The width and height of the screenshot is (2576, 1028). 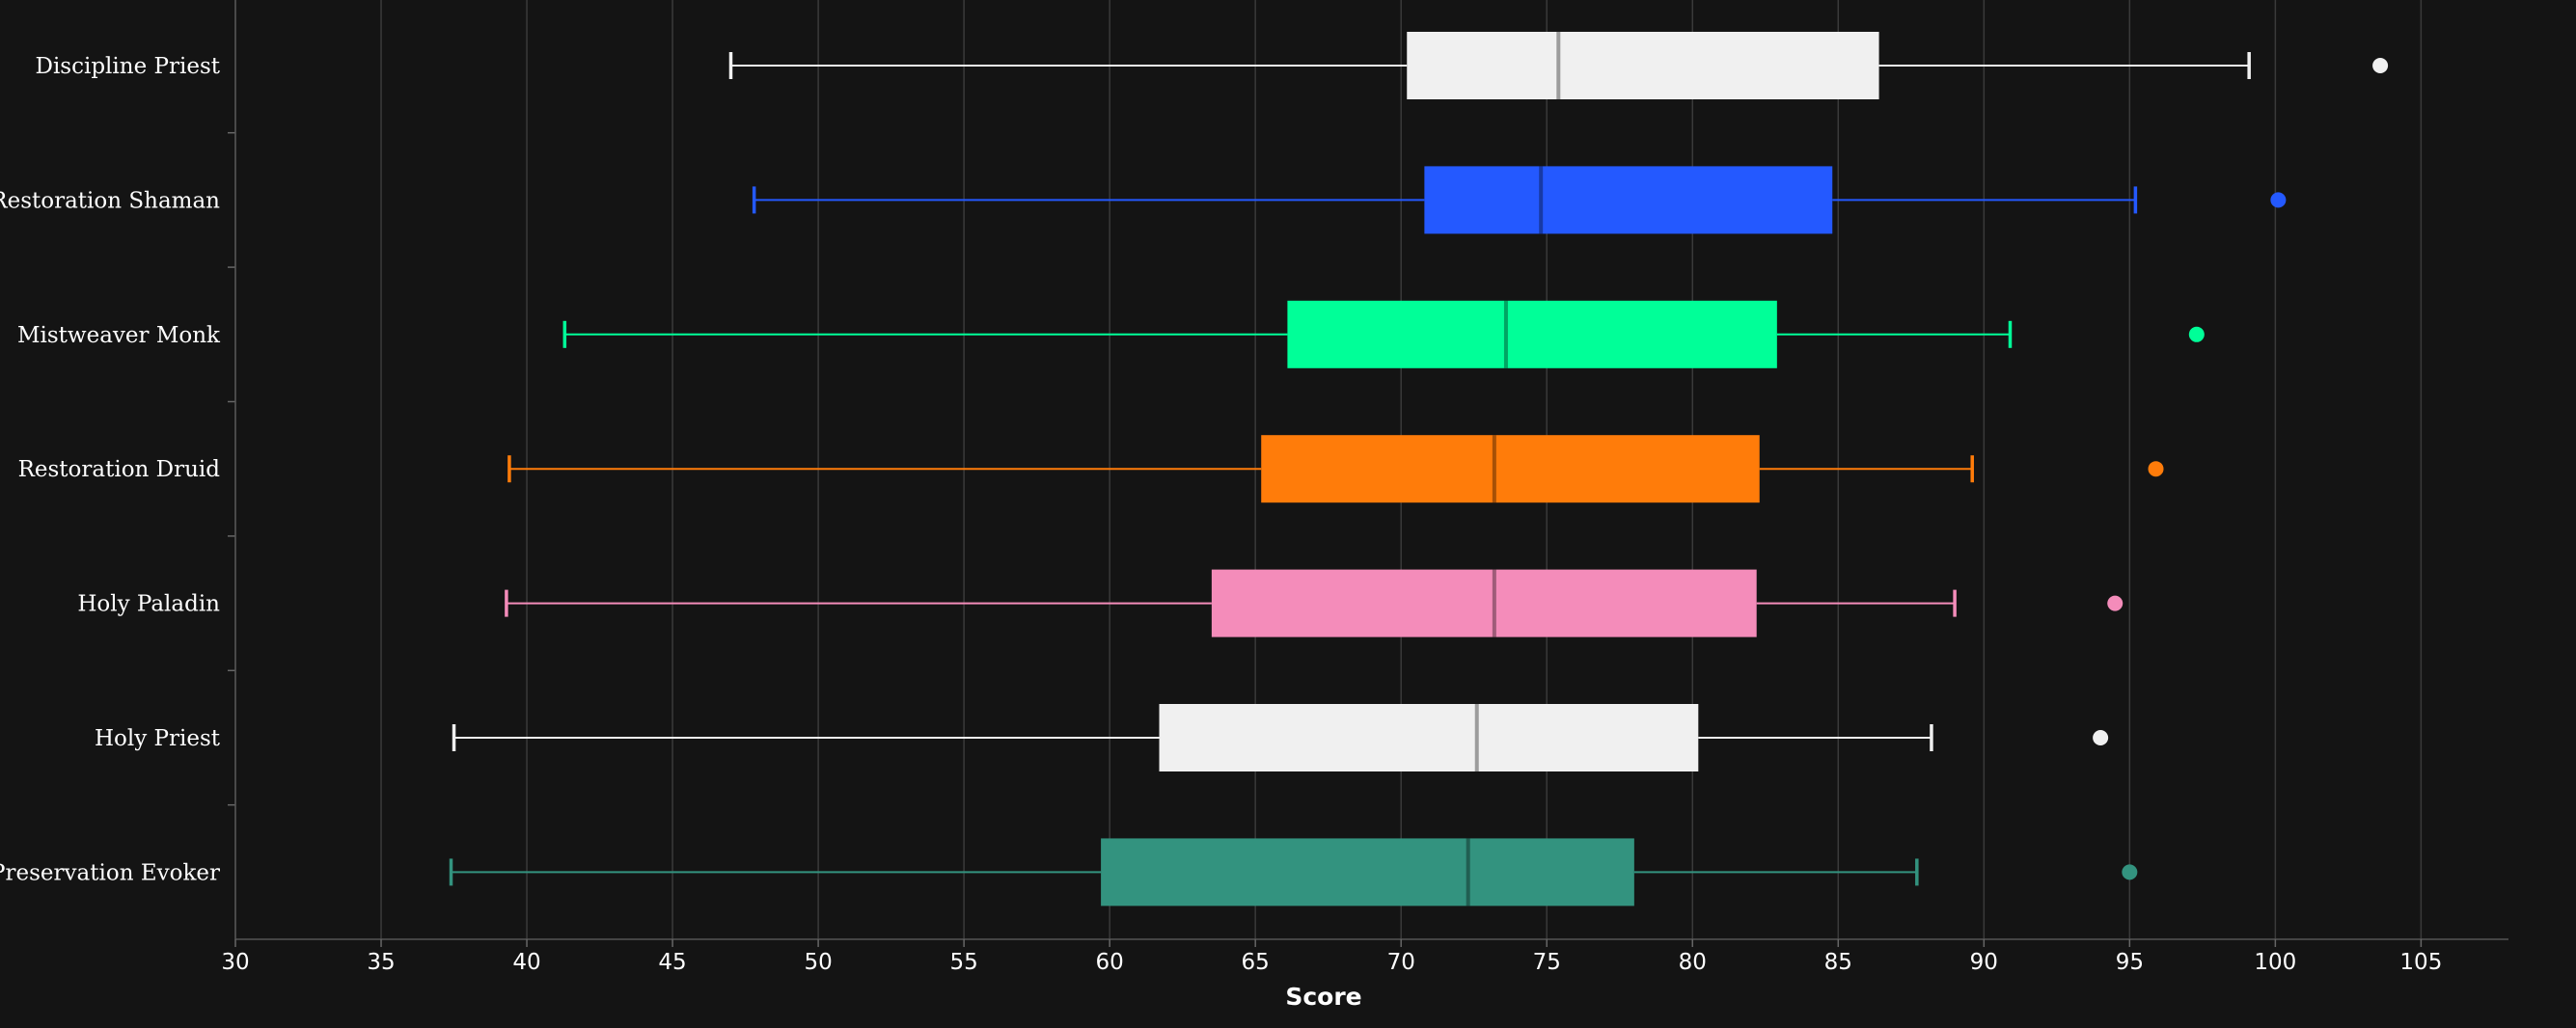 I want to click on x-tick-label: 60, so click(x=1110, y=963).